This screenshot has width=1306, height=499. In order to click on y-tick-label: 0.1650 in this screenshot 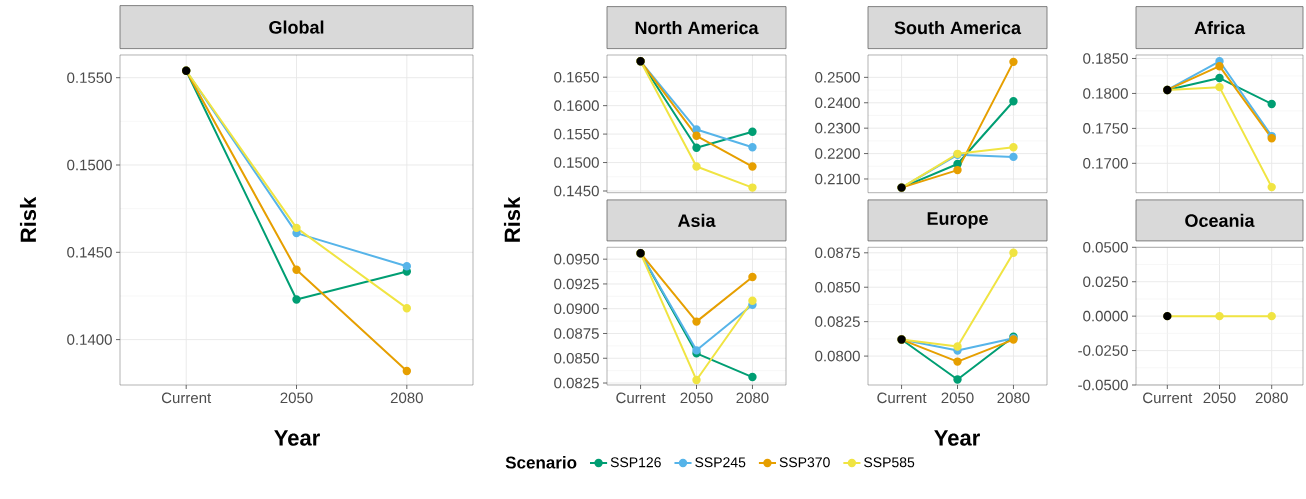, I will do `click(576, 77)`.